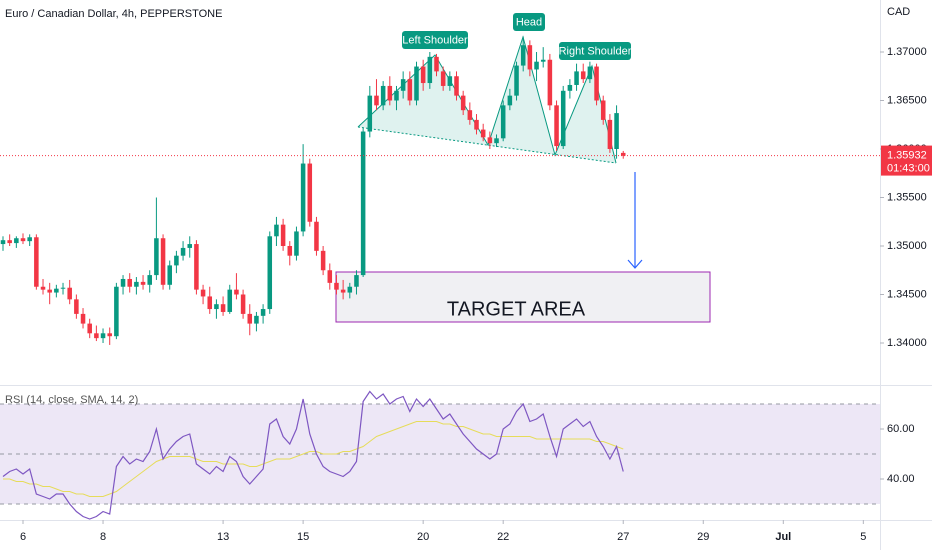 The height and width of the screenshot is (550, 932). What do you see at coordinates (523, 297) in the screenshot?
I see `target-box` at bounding box center [523, 297].